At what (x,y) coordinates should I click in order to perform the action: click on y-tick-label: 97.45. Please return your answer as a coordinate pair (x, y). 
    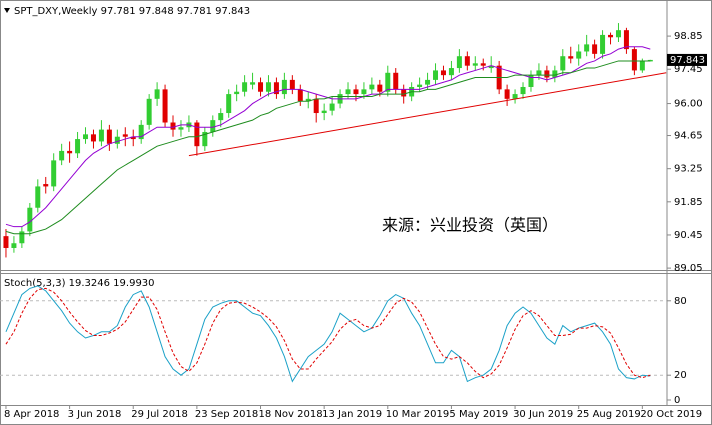
    Looking at the image, I should click on (688, 69).